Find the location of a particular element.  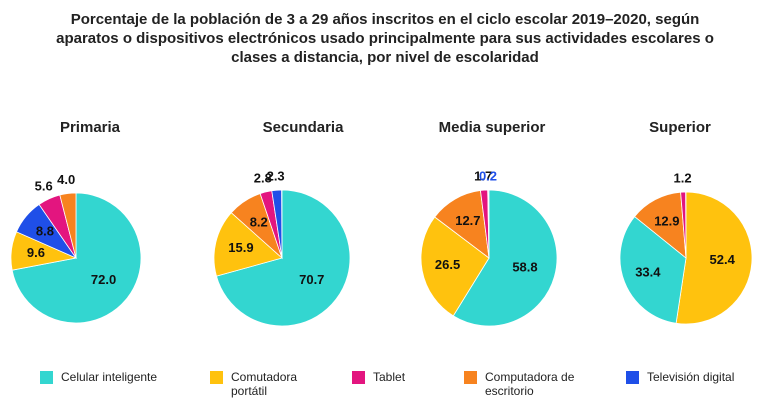

data-label: 9.6 is located at coordinates (36, 252).